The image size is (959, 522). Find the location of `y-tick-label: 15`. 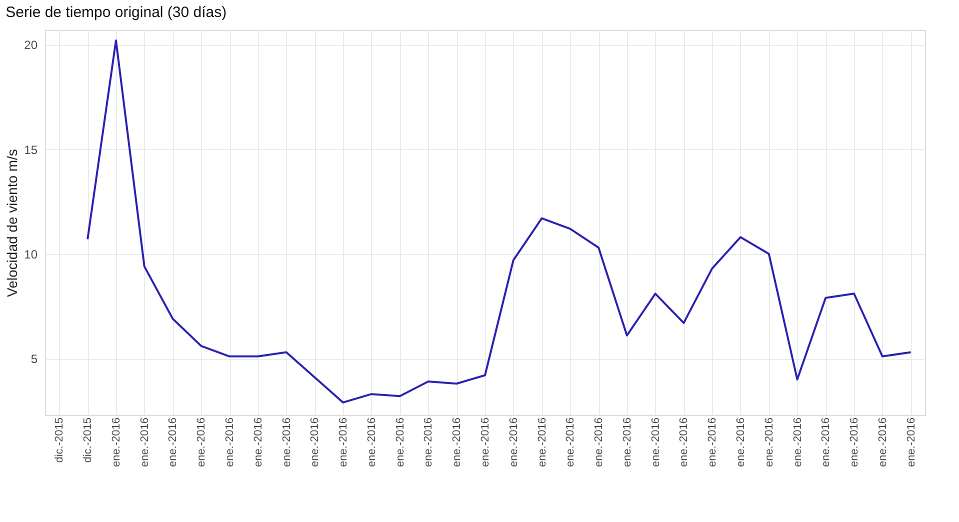

y-tick-label: 15 is located at coordinates (31, 149).